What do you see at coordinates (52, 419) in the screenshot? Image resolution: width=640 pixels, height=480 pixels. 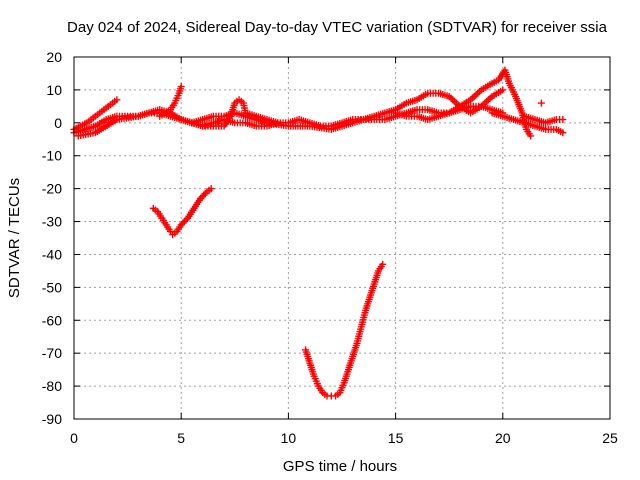 I see `y-tick-label: -90` at bounding box center [52, 419].